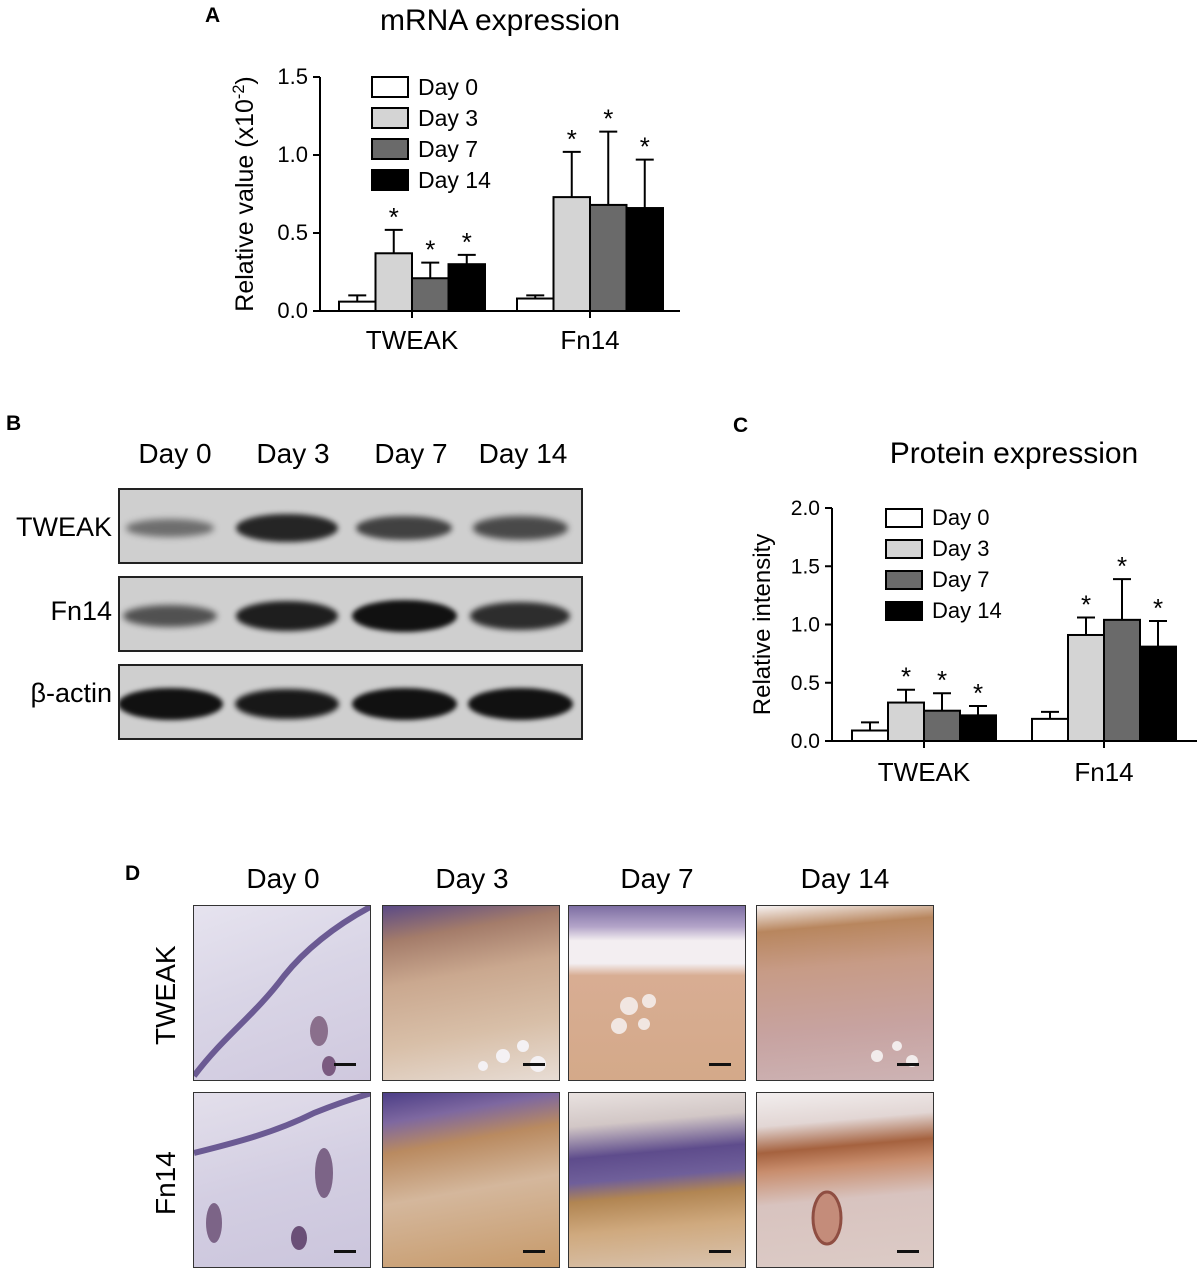 This screenshot has height=1277, width=1200. Describe the element at coordinates (244, 193) in the screenshot. I see `y-axis-label: Relative value (x10-2)` at that location.